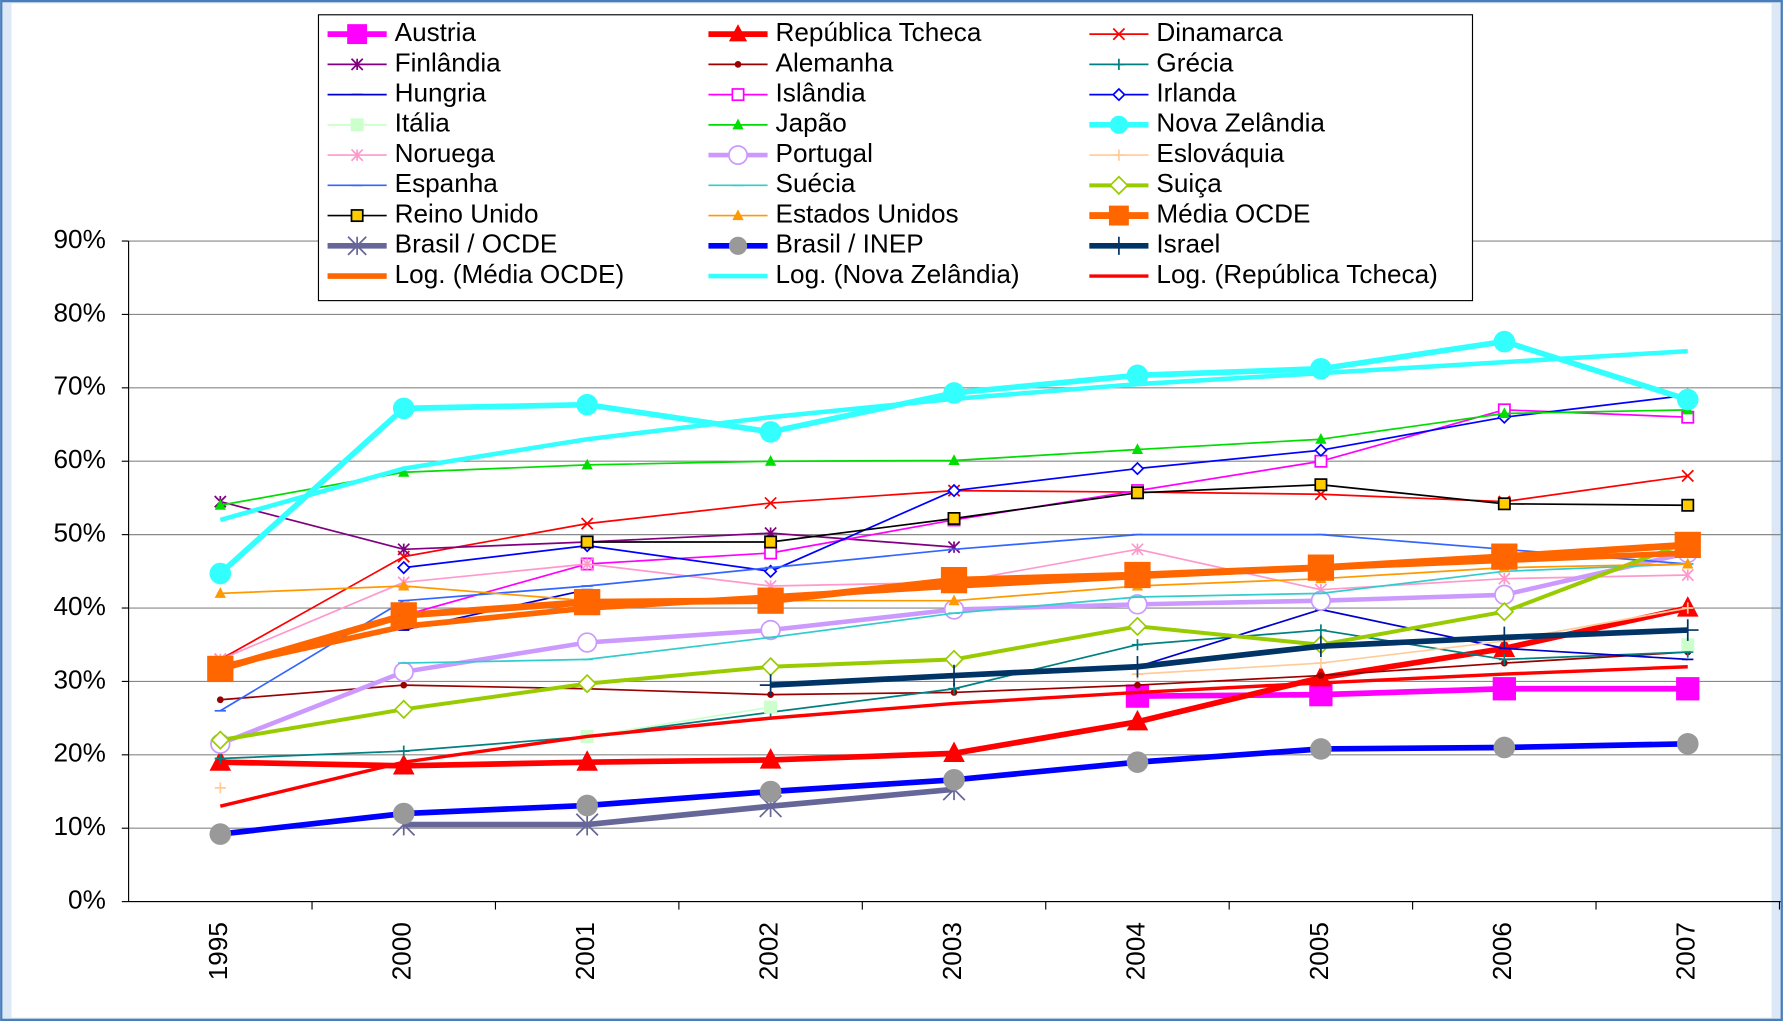 The height and width of the screenshot is (1021, 1783). I want to click on legend-label: Itália, so click(423, 123).